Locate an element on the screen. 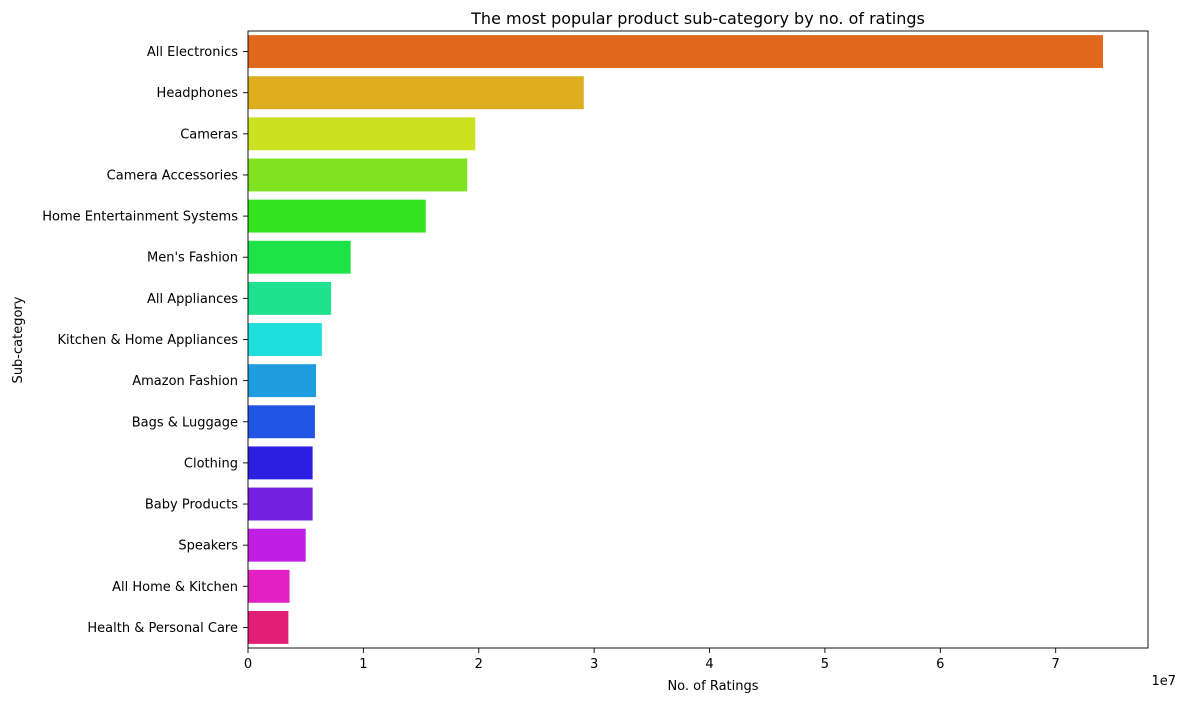 The width and height of the screenshot is (1187, 701). y-tick-label: Health & Personal Care is located at coordinates (162, 628).